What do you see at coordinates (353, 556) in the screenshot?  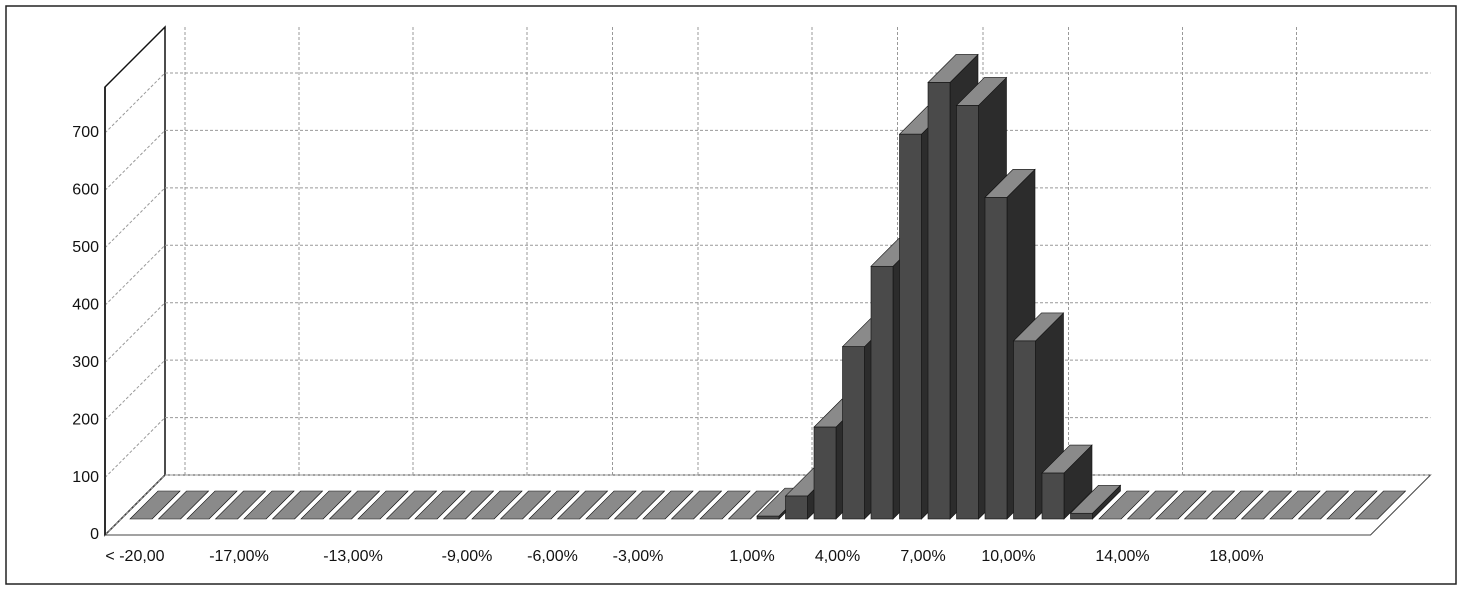 I see `x-tick-label: -13,00%` at bounding box center [353, 556].